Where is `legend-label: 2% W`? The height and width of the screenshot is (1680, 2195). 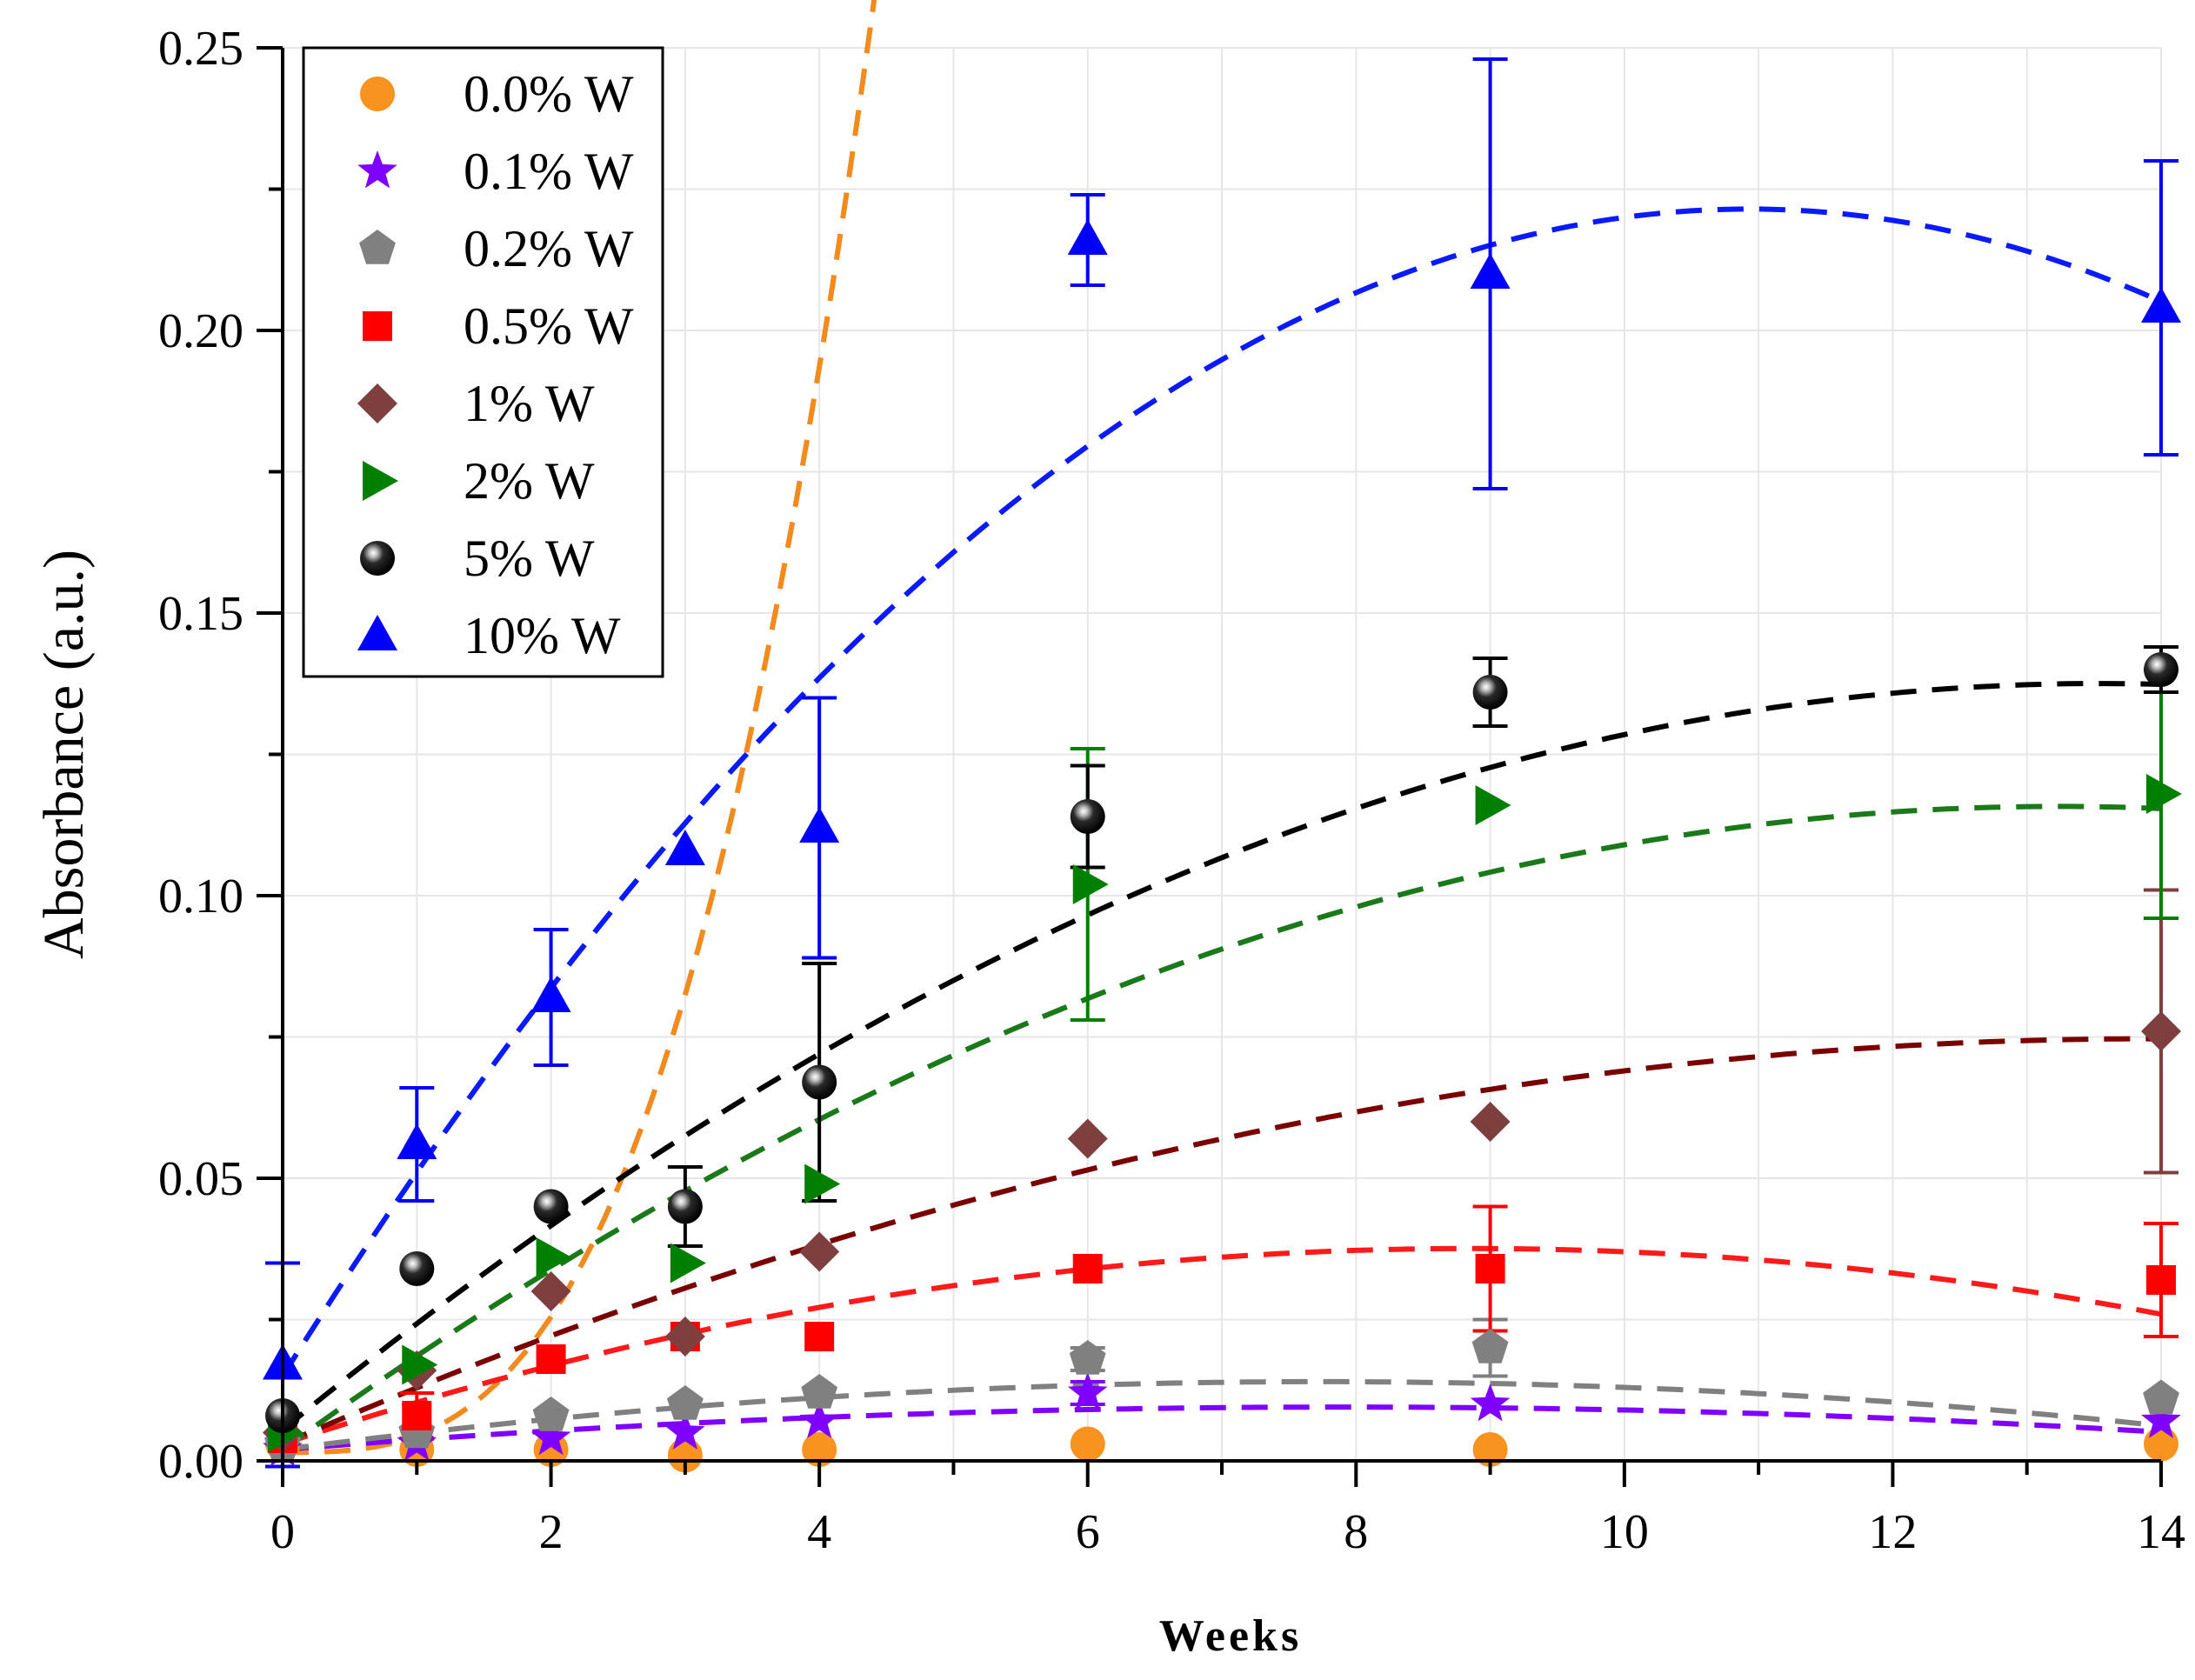
legend-label: 2% W is located at coordinates (530, 481).